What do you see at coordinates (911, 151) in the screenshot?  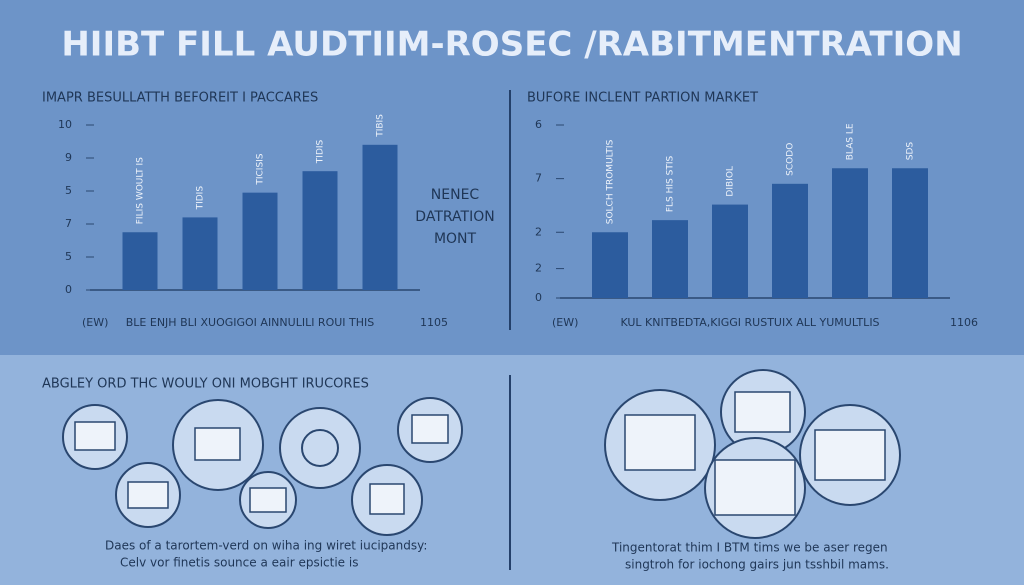 I see `bar-label: SDS` at bounding box center [911, 151].